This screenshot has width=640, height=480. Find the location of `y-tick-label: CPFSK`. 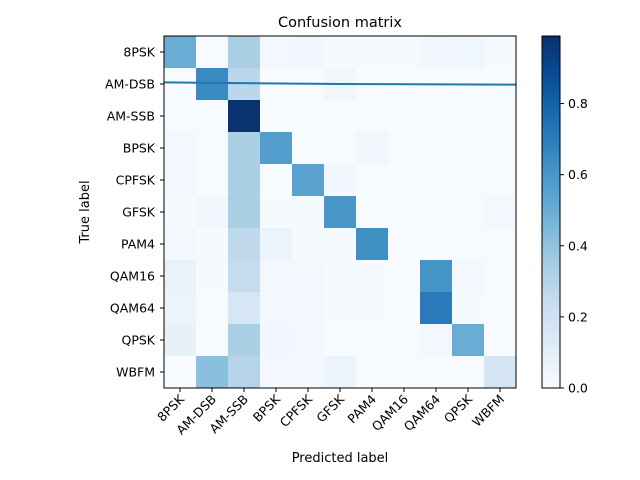

y-tick-label: CPFSK is located at coordinates (136, 180).